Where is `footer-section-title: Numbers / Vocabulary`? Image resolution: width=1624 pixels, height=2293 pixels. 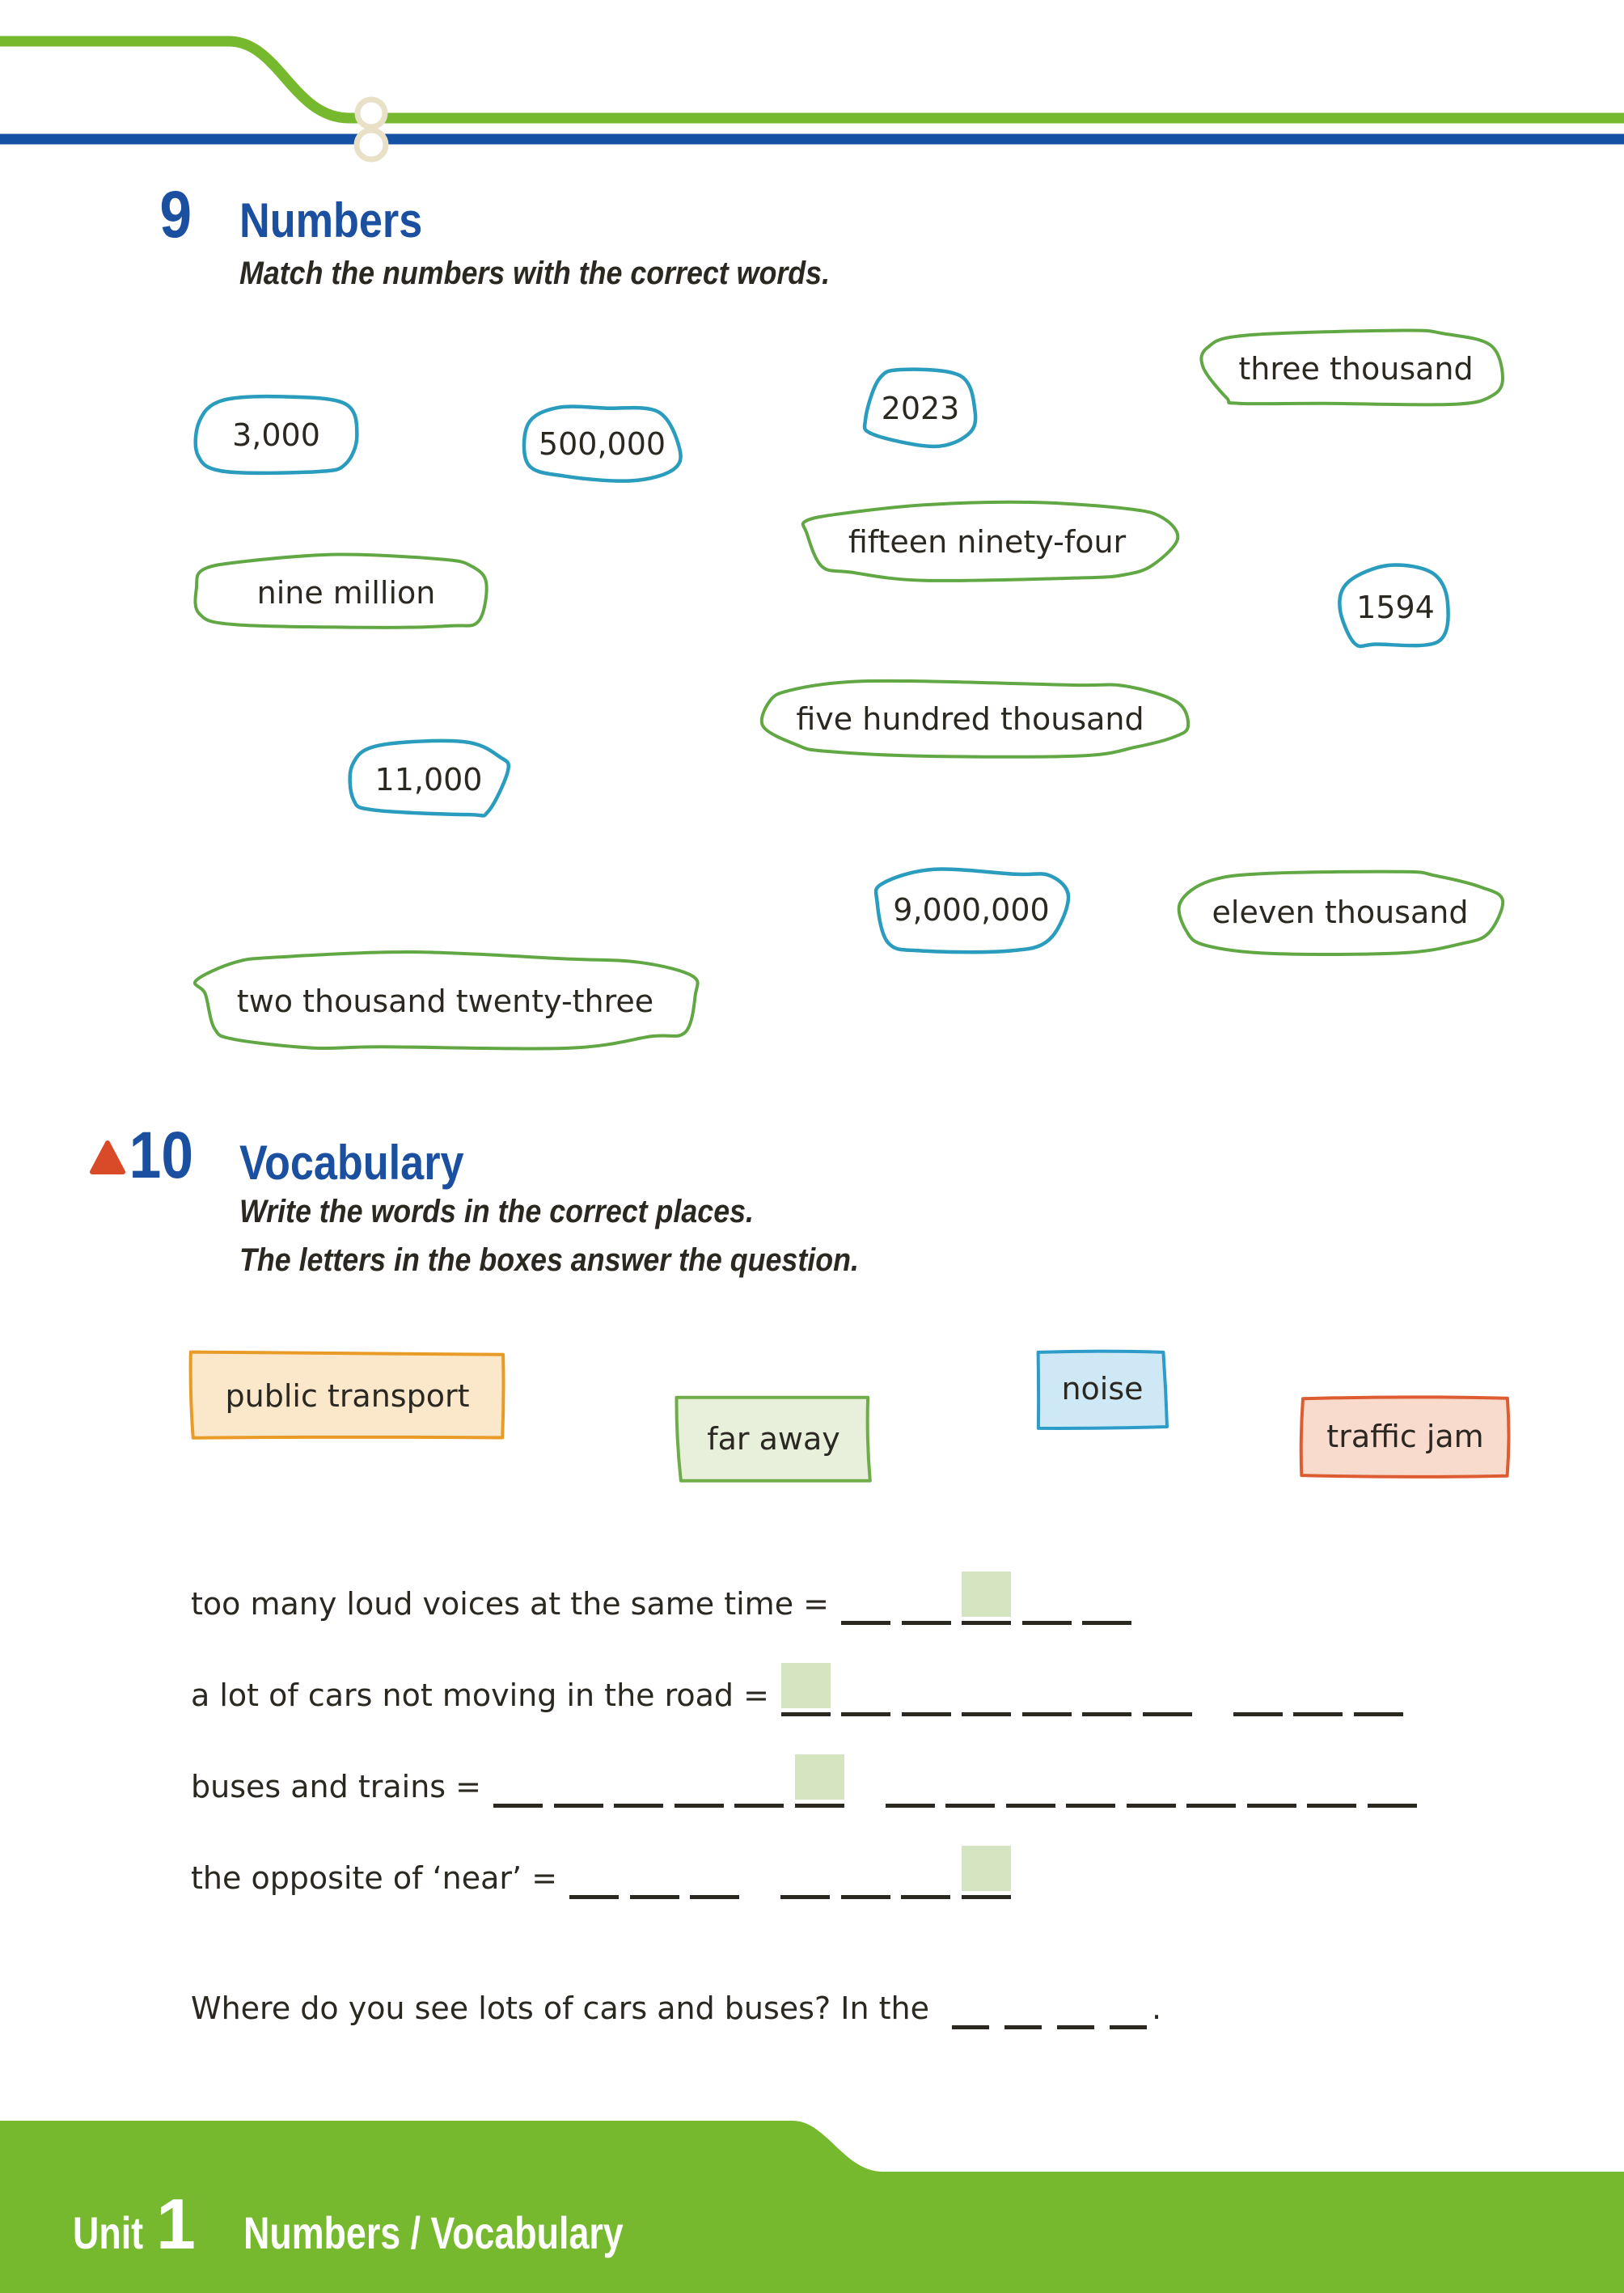
footer-section-title: Numbers / Vocabulary is located at coordinates (433, 2232).